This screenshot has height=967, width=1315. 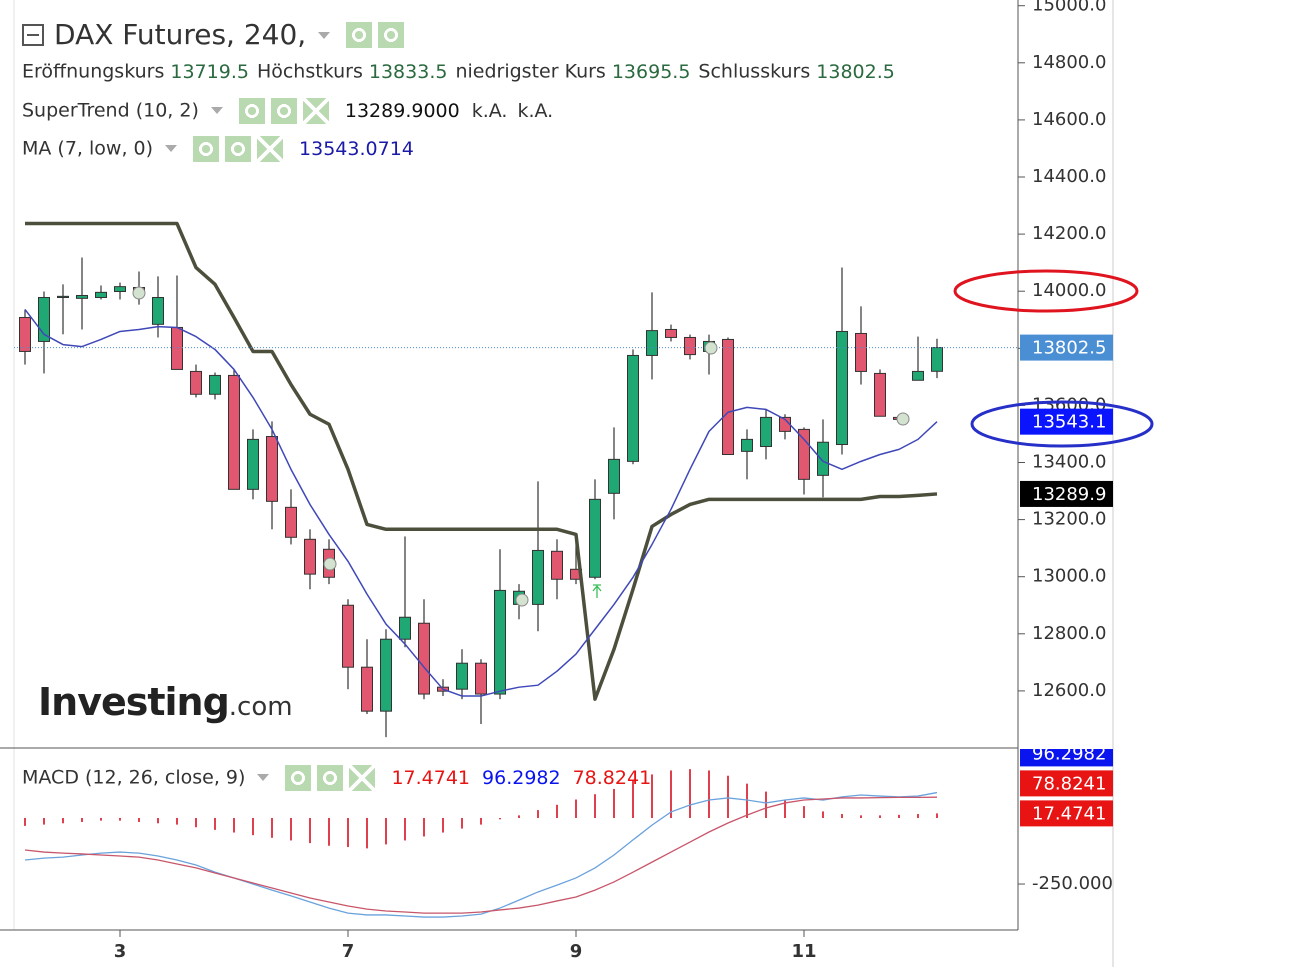 I want to click on y-tick-label: 13200.0, so click(x=1069, y=519).